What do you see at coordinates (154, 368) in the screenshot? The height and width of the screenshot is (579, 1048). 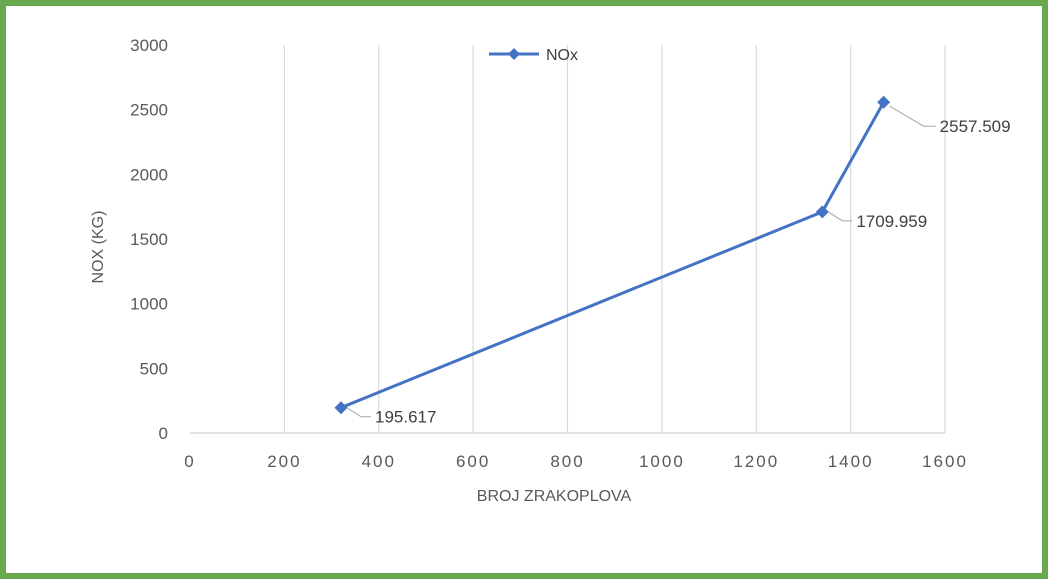 I see `y-tick-label: 500` at bounding box center [154, 368].